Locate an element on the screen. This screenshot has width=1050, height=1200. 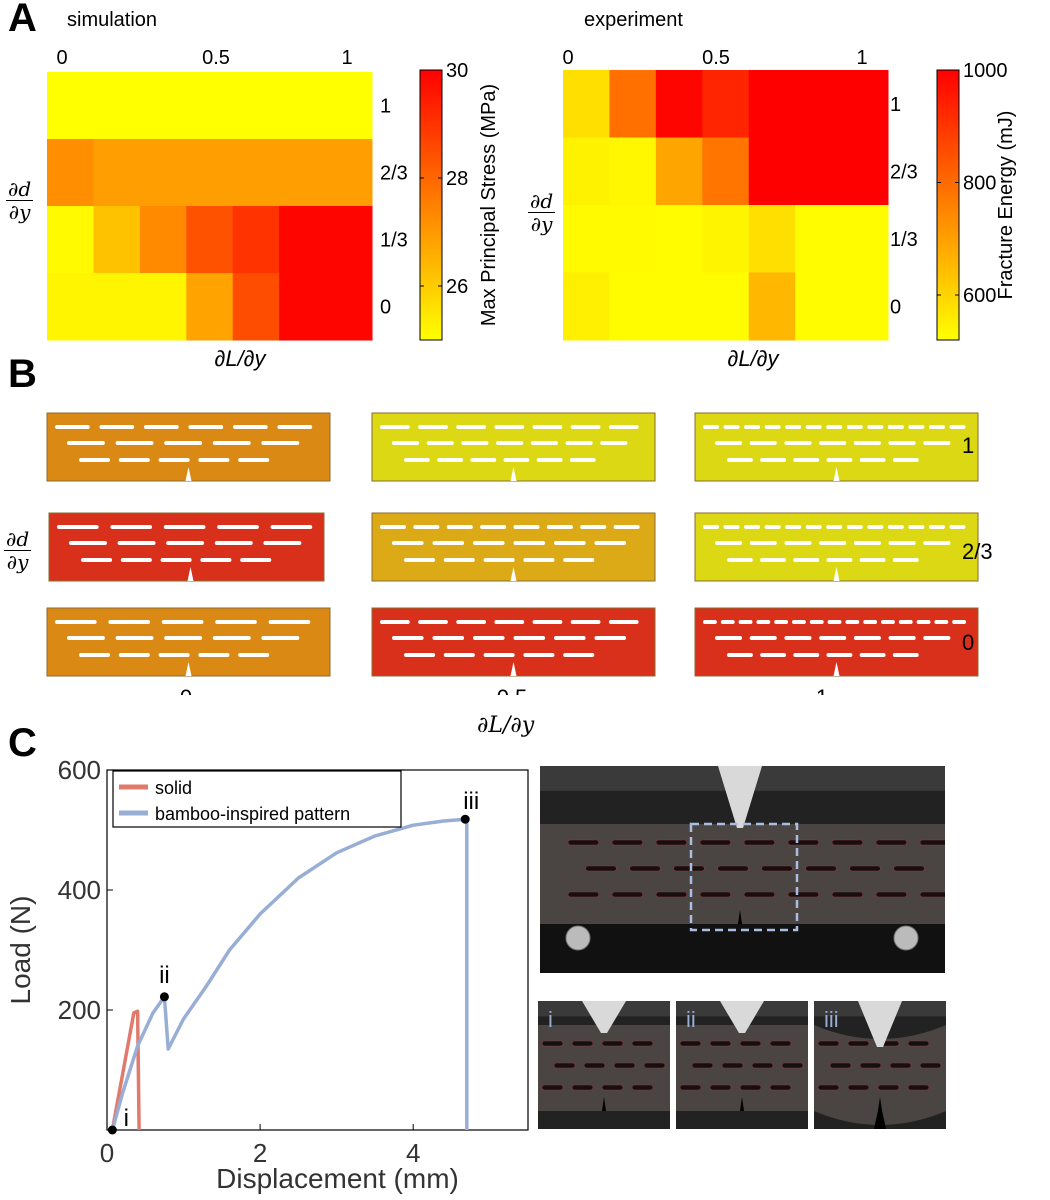
panel-b-col-label: 0 is located at coordinates (186, 690).